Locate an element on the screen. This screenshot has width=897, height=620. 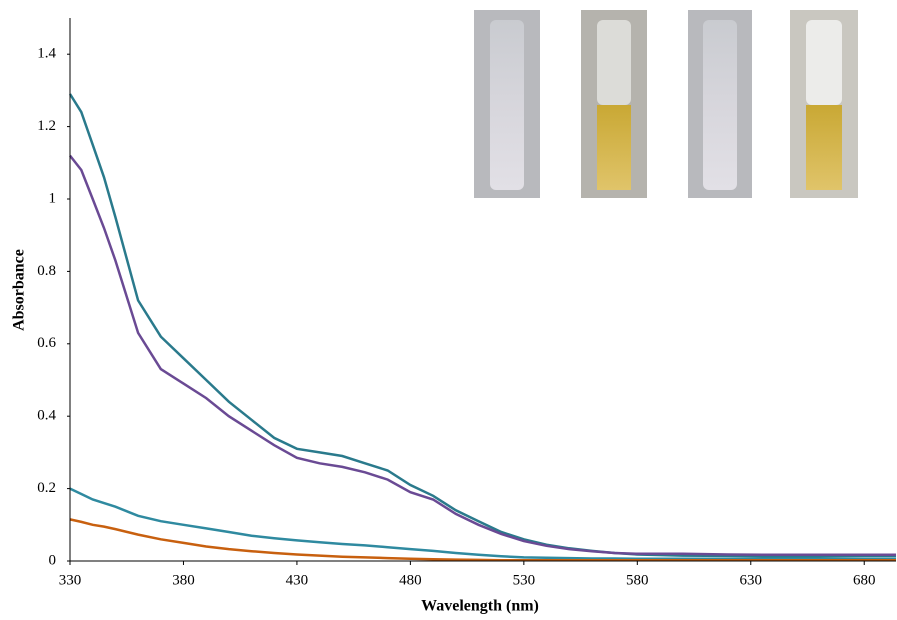
x-axis-title: Wavelength (nm) is located at coordinates (480, 606).